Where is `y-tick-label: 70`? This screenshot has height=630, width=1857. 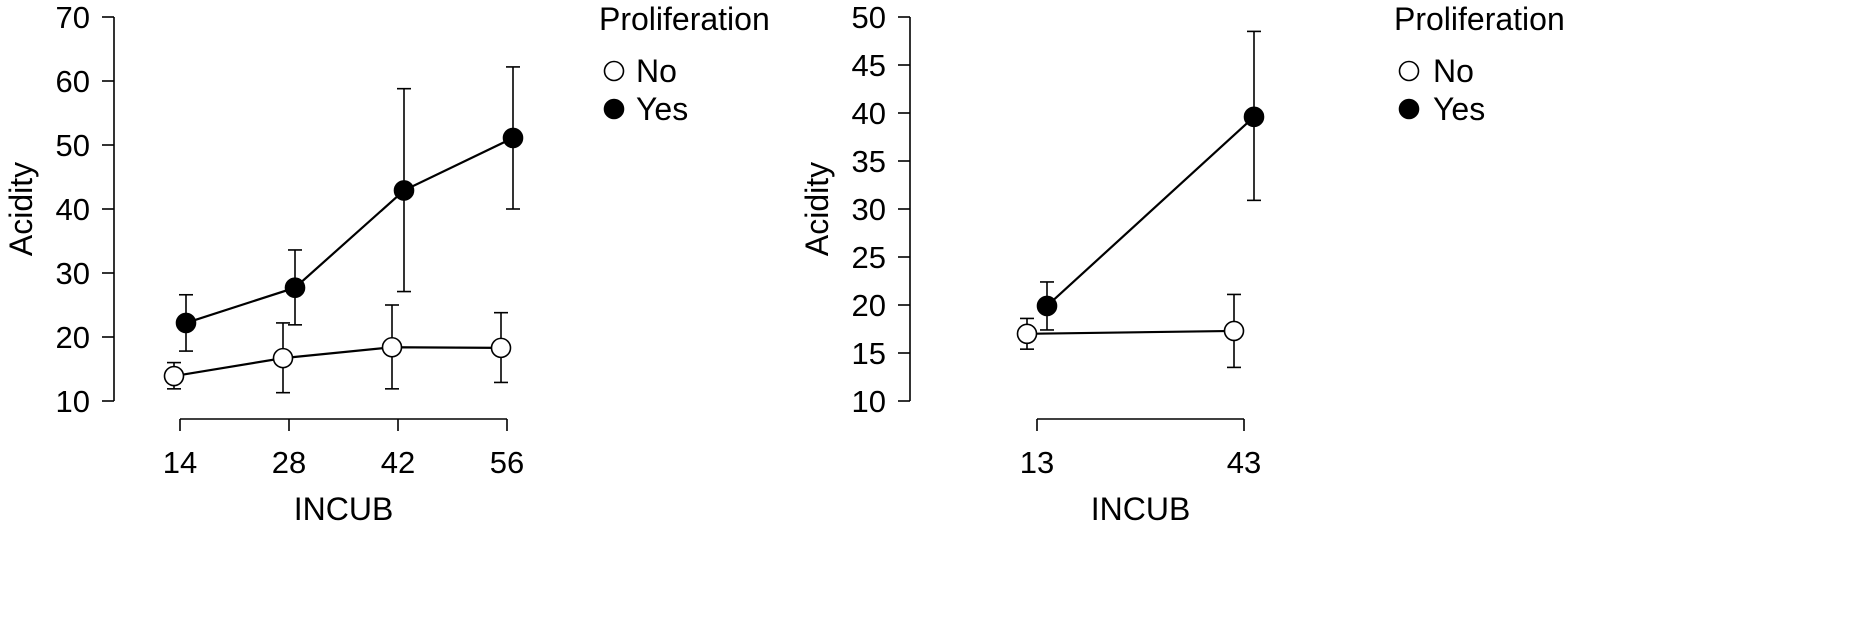 y-tick-label: 70 is located at coordinates (73, 17).